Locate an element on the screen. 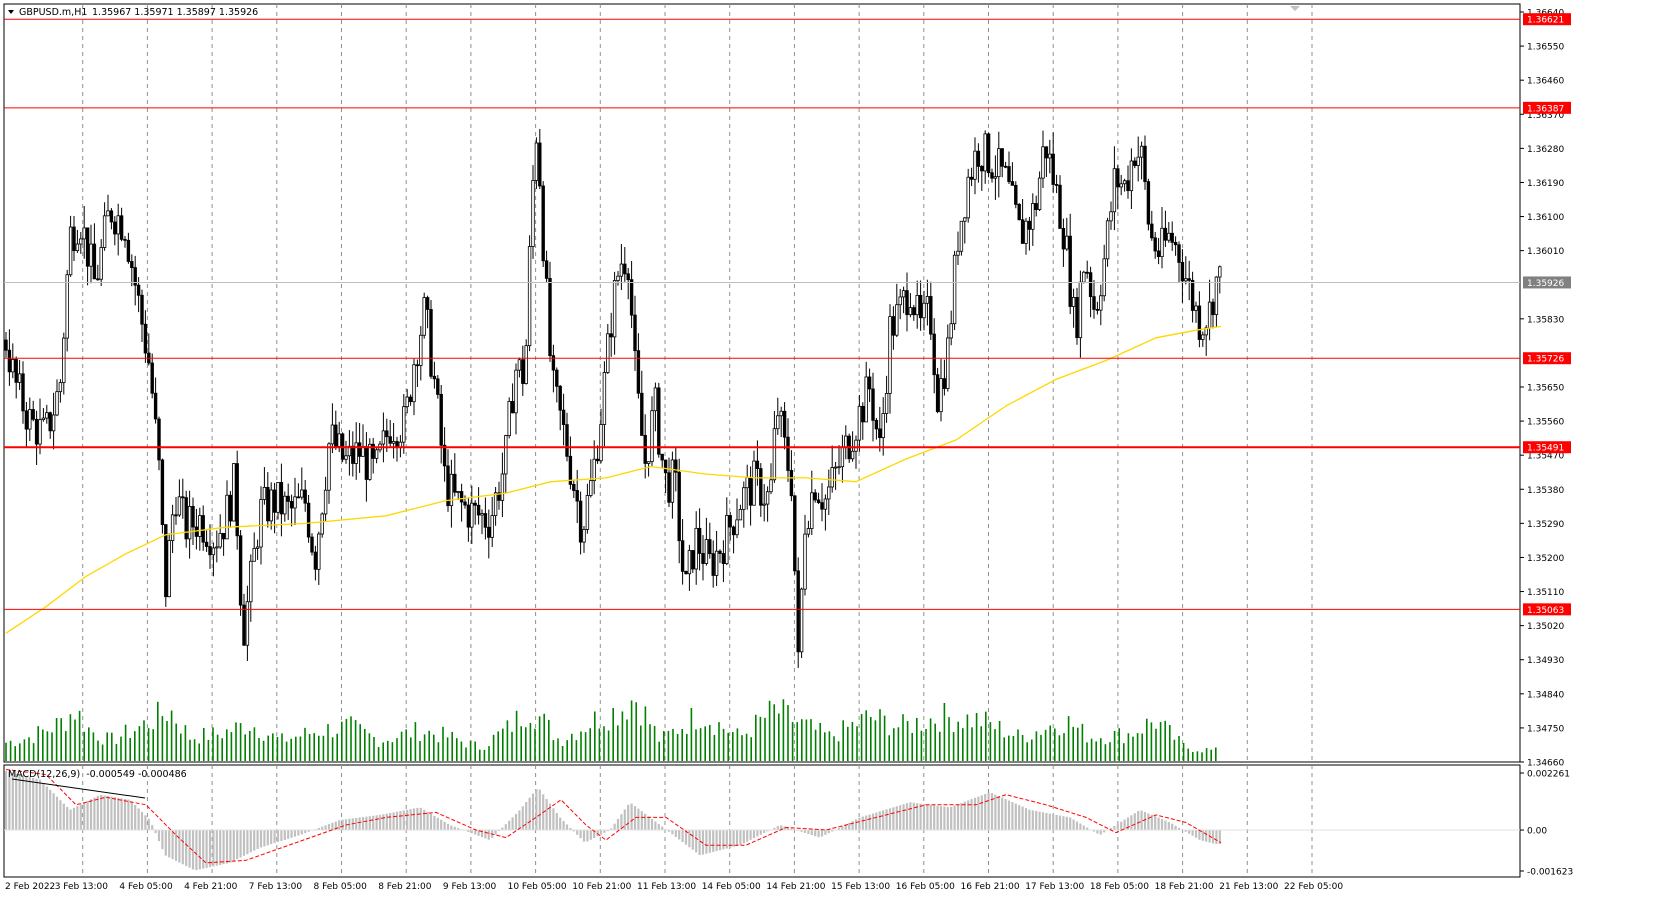  dropdown-triangle-icon is located at coordinates (11, 12).